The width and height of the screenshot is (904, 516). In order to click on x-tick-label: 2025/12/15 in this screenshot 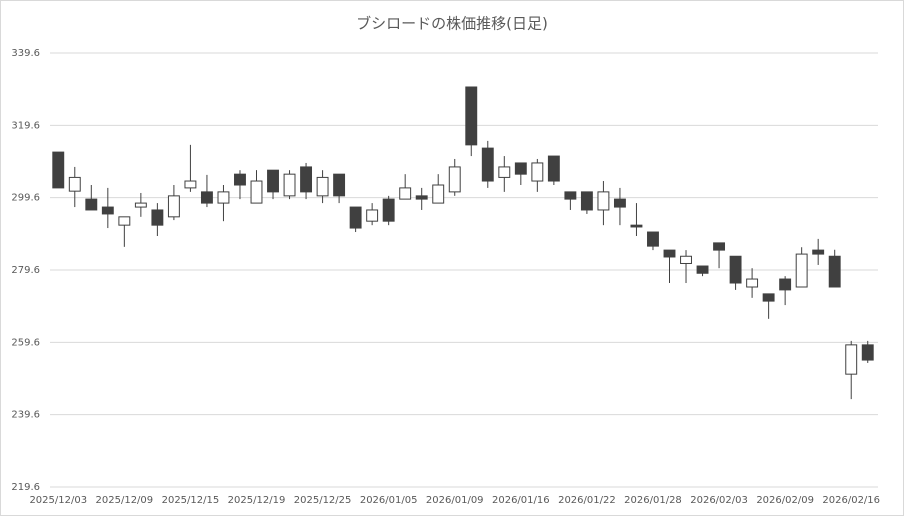, I will do `click(191, 500)`.